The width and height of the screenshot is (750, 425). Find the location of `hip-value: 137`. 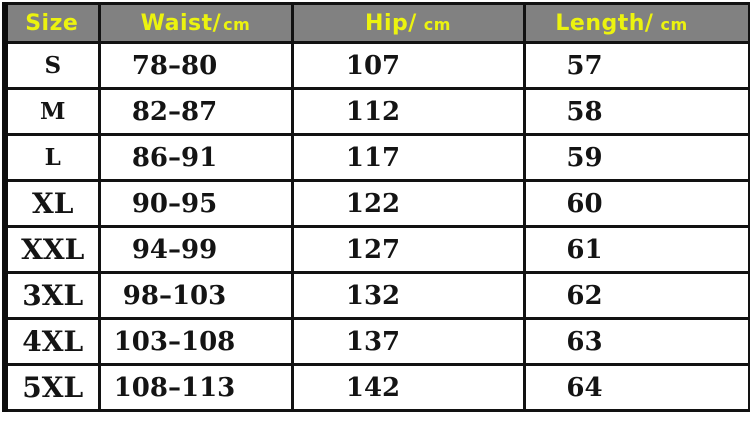

hip-value: 137 is located at coordinates (373, 341).